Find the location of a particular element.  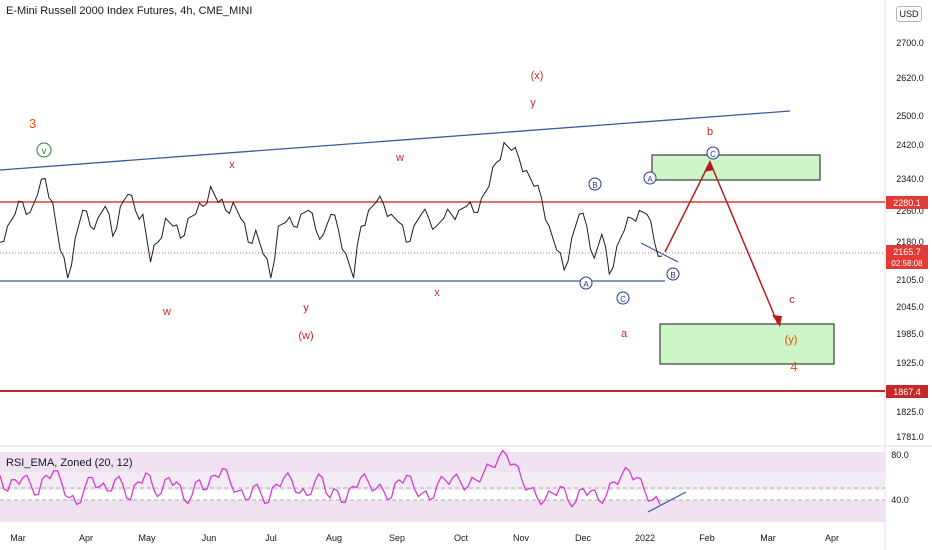

wave-label-v: v is located at coordinates (44, 151).